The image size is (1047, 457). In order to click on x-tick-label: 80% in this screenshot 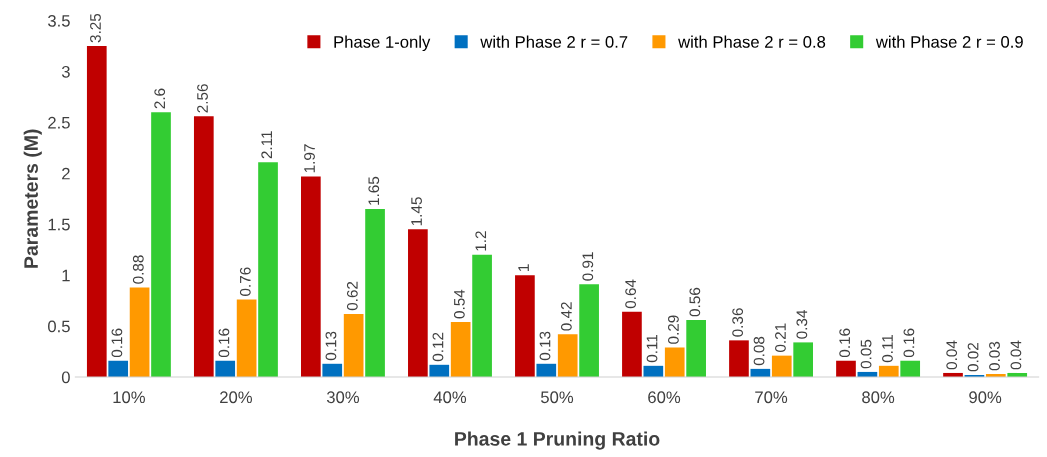, I will do `click(878, 397)`.